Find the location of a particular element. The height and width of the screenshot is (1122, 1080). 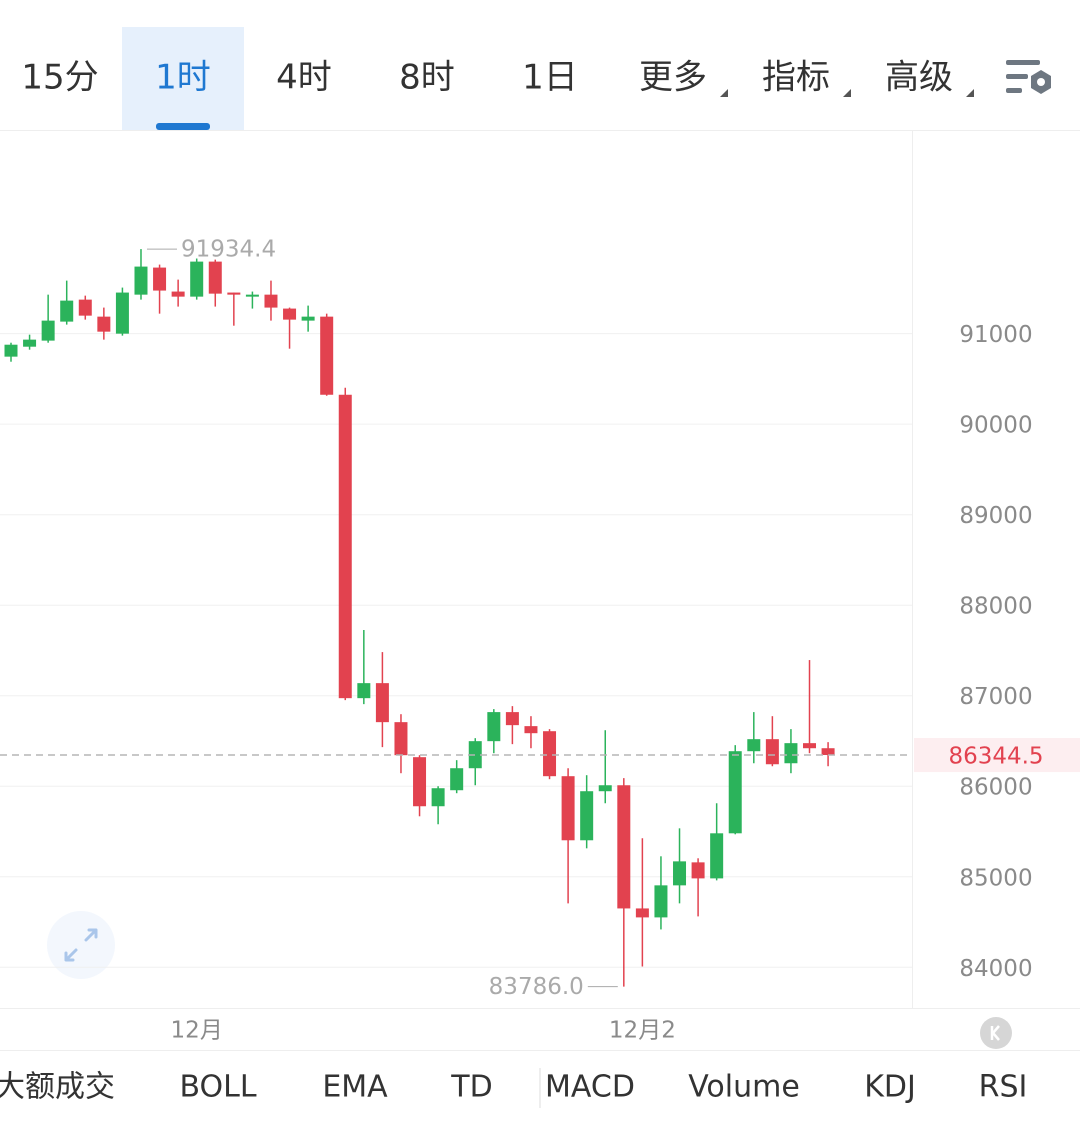

tab: 4时 is located at coordinates (304, 78).